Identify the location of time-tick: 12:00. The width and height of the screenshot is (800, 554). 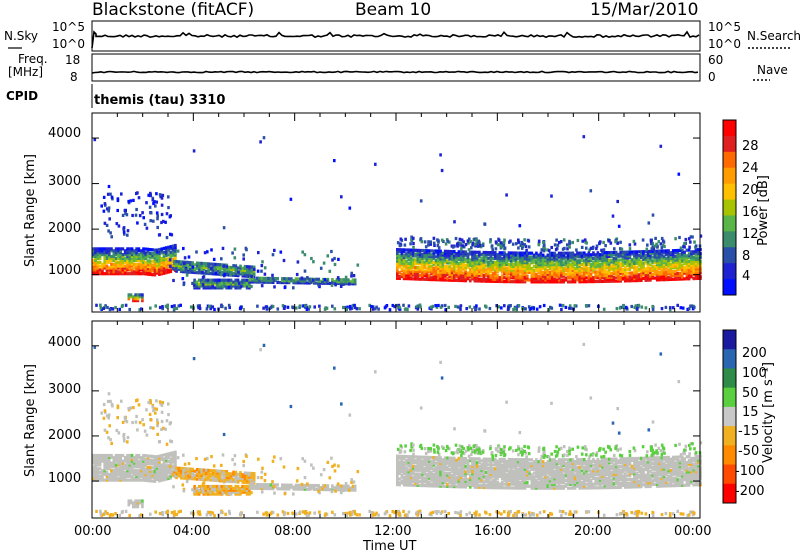
(393, 531).